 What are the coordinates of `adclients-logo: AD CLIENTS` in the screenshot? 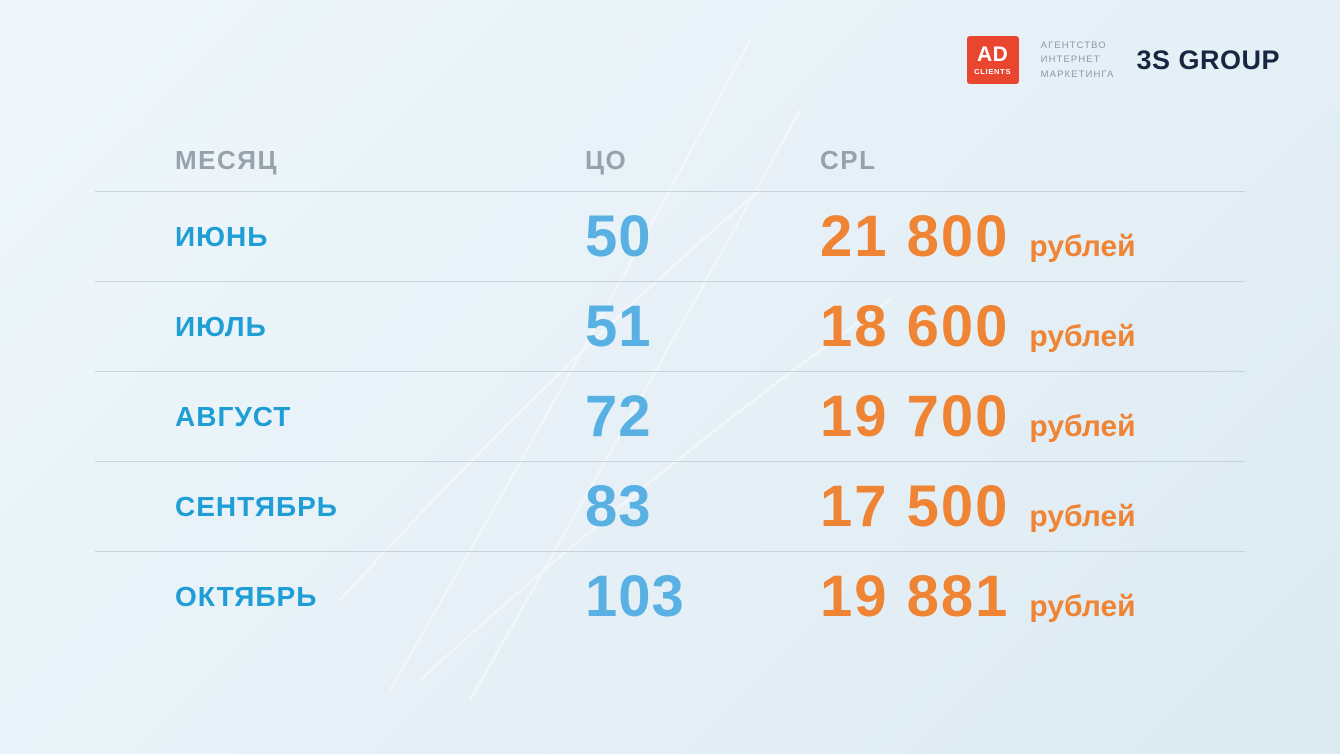 It's located at (992, 60).